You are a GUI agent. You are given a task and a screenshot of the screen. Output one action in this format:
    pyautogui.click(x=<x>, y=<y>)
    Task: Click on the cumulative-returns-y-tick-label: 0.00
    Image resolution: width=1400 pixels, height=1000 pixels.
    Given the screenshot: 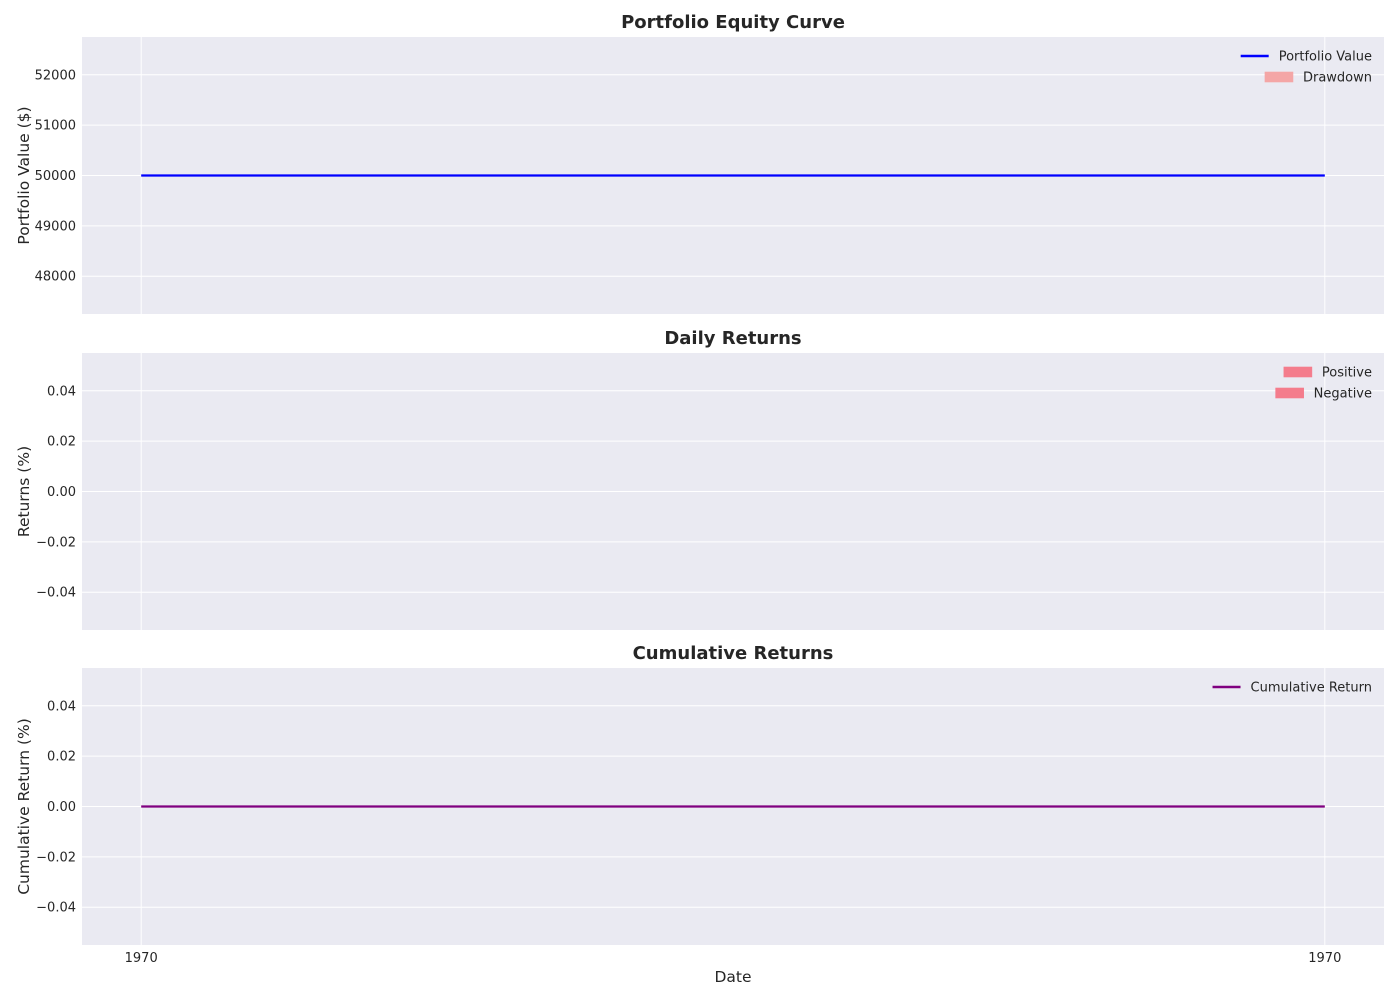 What is the action you would take?
    pyautogui.click(x=61, y=807)
    